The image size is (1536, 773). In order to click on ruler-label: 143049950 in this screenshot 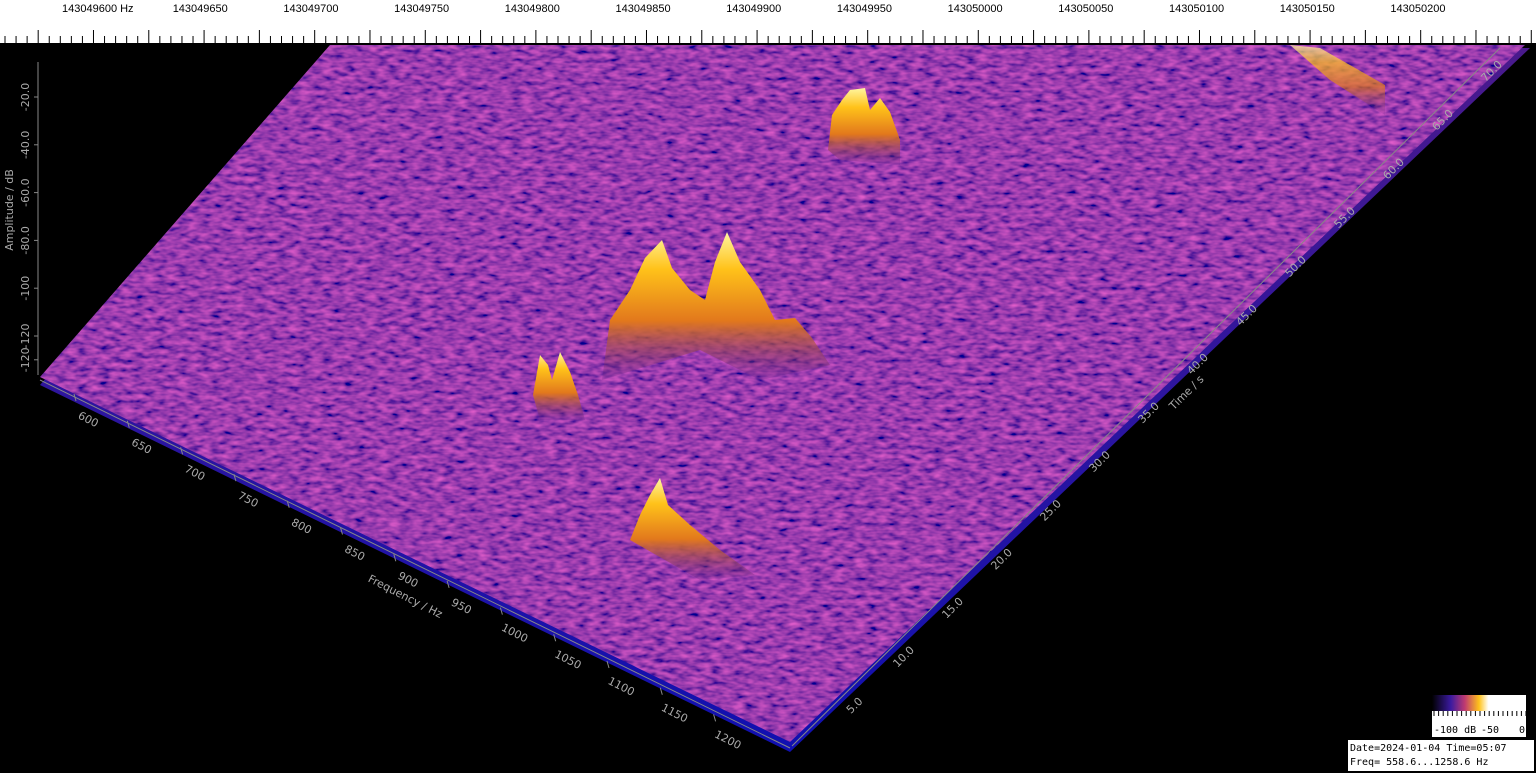, I will do `click(864, 9)`.